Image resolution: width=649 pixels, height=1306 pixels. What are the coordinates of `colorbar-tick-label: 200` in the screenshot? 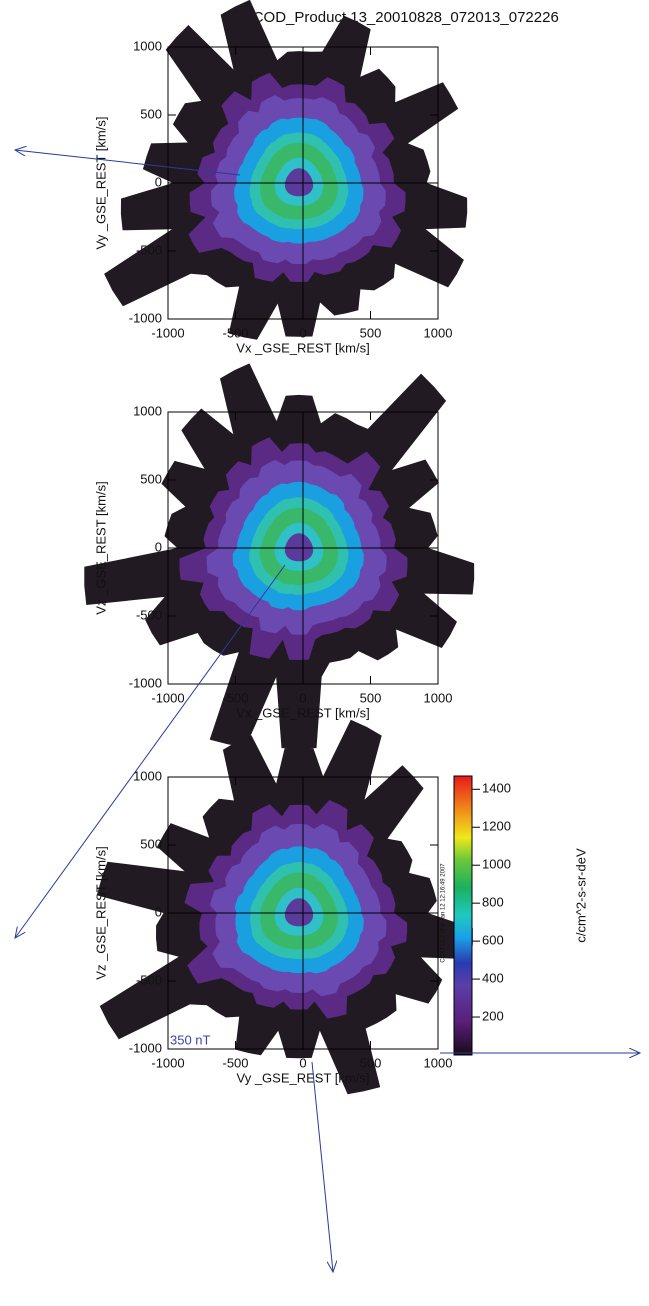 It's located at (493, 1015).